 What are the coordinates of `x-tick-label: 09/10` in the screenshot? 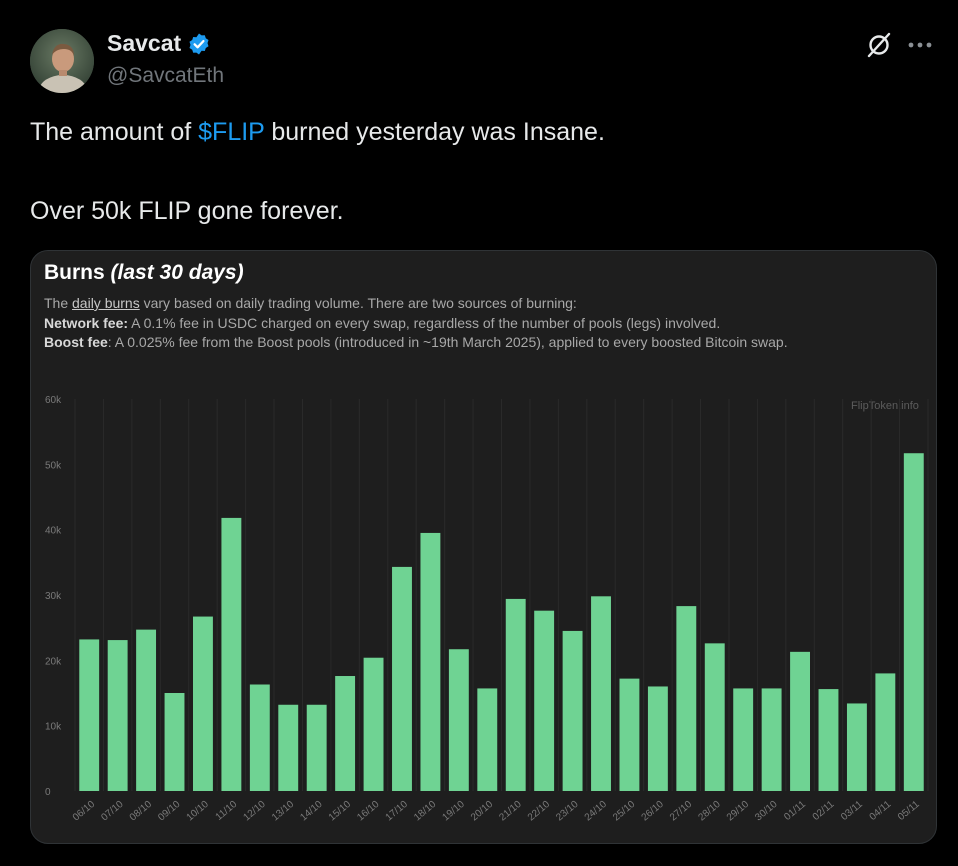 It's located at (169, 811).